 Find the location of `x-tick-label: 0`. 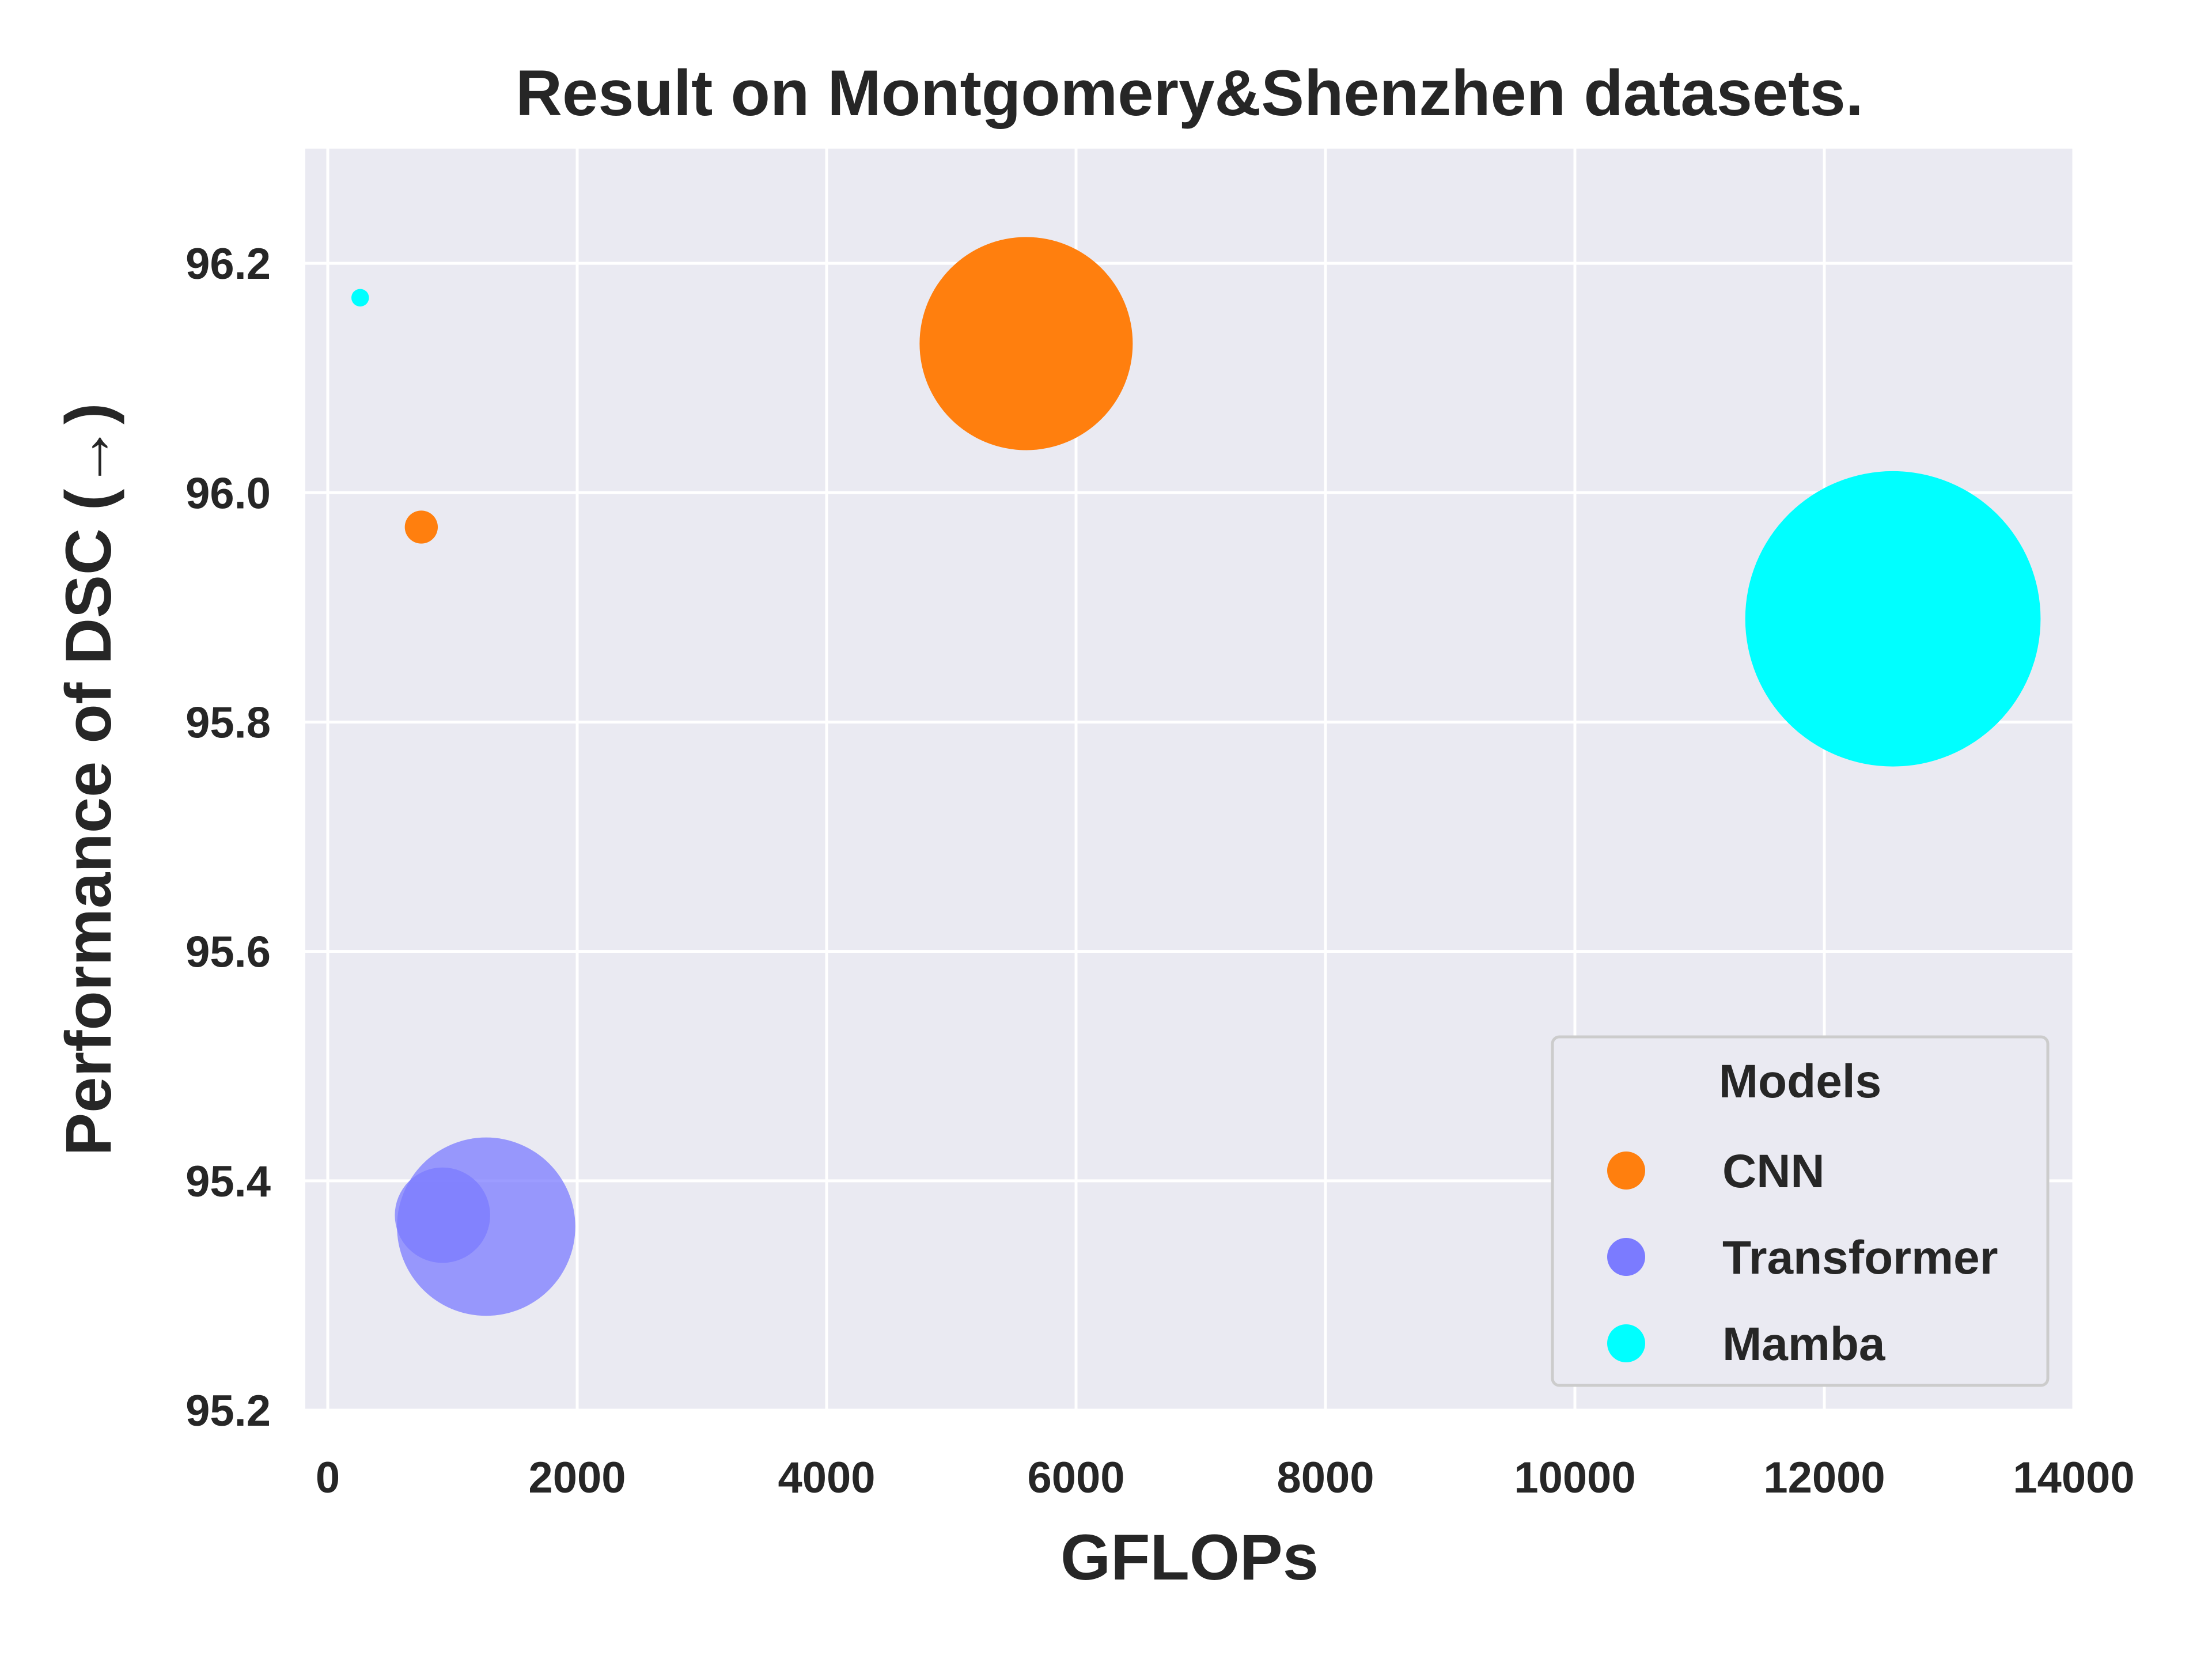

x-tick-label: 0 is located at coordinates (328, 1477).